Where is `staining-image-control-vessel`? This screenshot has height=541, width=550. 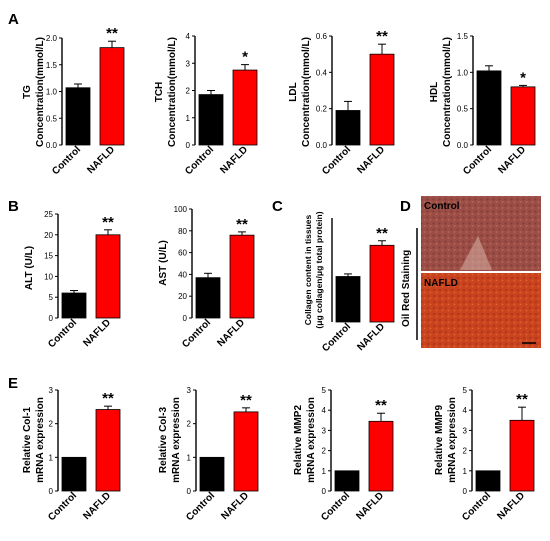 staining-image-control-vessel is located at coordinates (476, 253).